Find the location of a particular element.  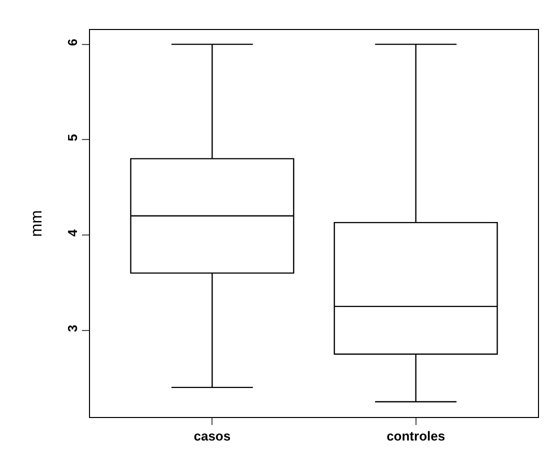

y-tick-label: 6 is located at coordinates (72, 42).